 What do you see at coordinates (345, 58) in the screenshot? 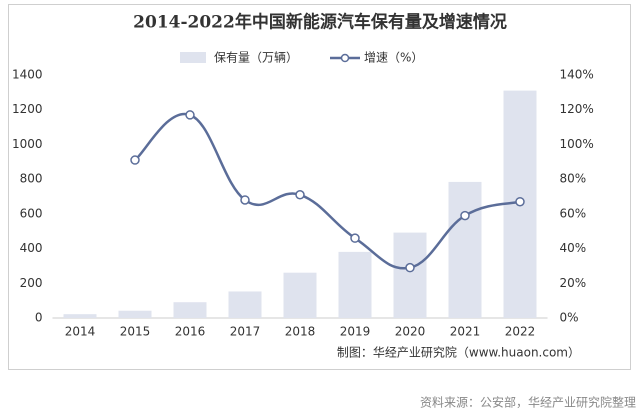
I see `legend-marker` at bounding box center [345, 58].